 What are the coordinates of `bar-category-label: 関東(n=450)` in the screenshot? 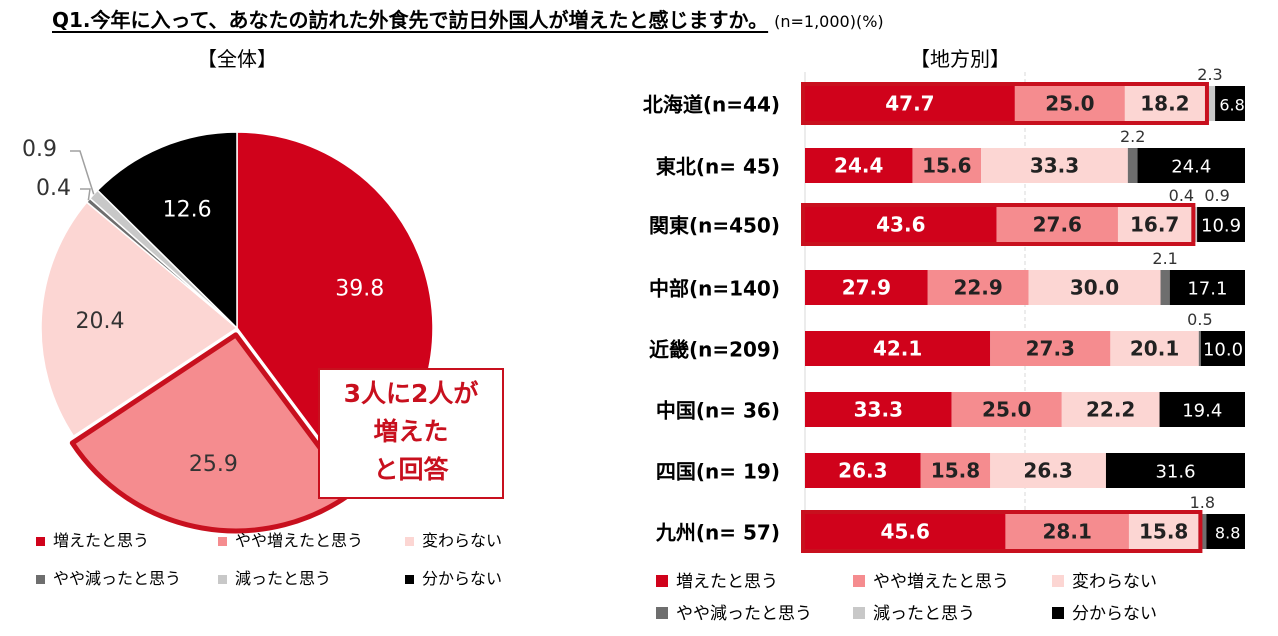 It's located at (714, 226).